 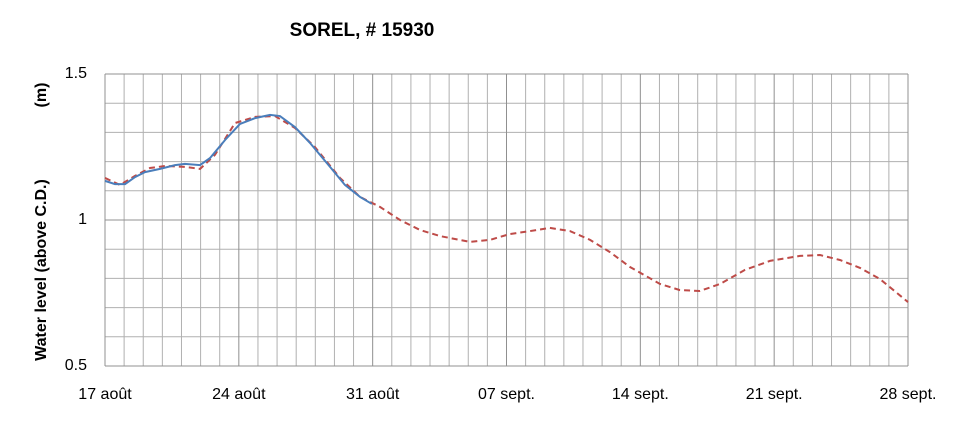 What do you see at coordinates (76, 365) in the screenshot?
I see `y-tick-label: 0.5` at bounding box center [76, 365].